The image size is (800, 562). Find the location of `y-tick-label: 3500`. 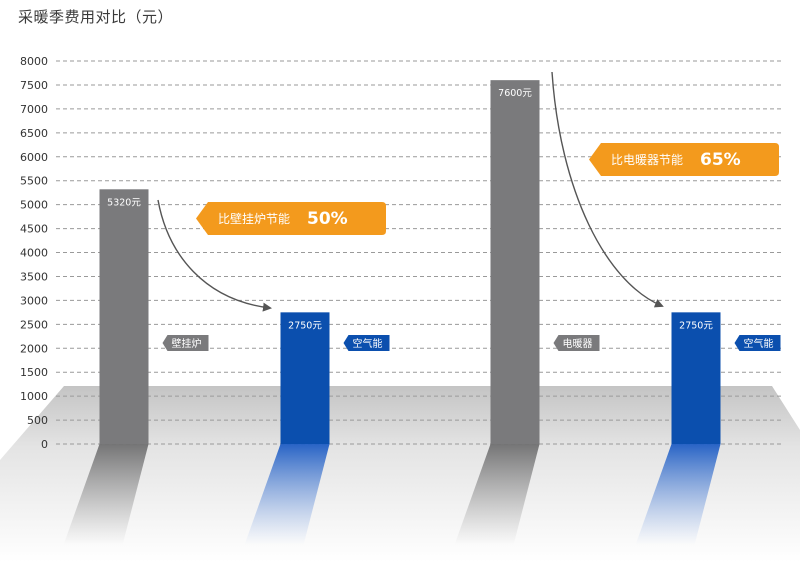

y-tick-label: 3500 is located at coordinates (34, 276).